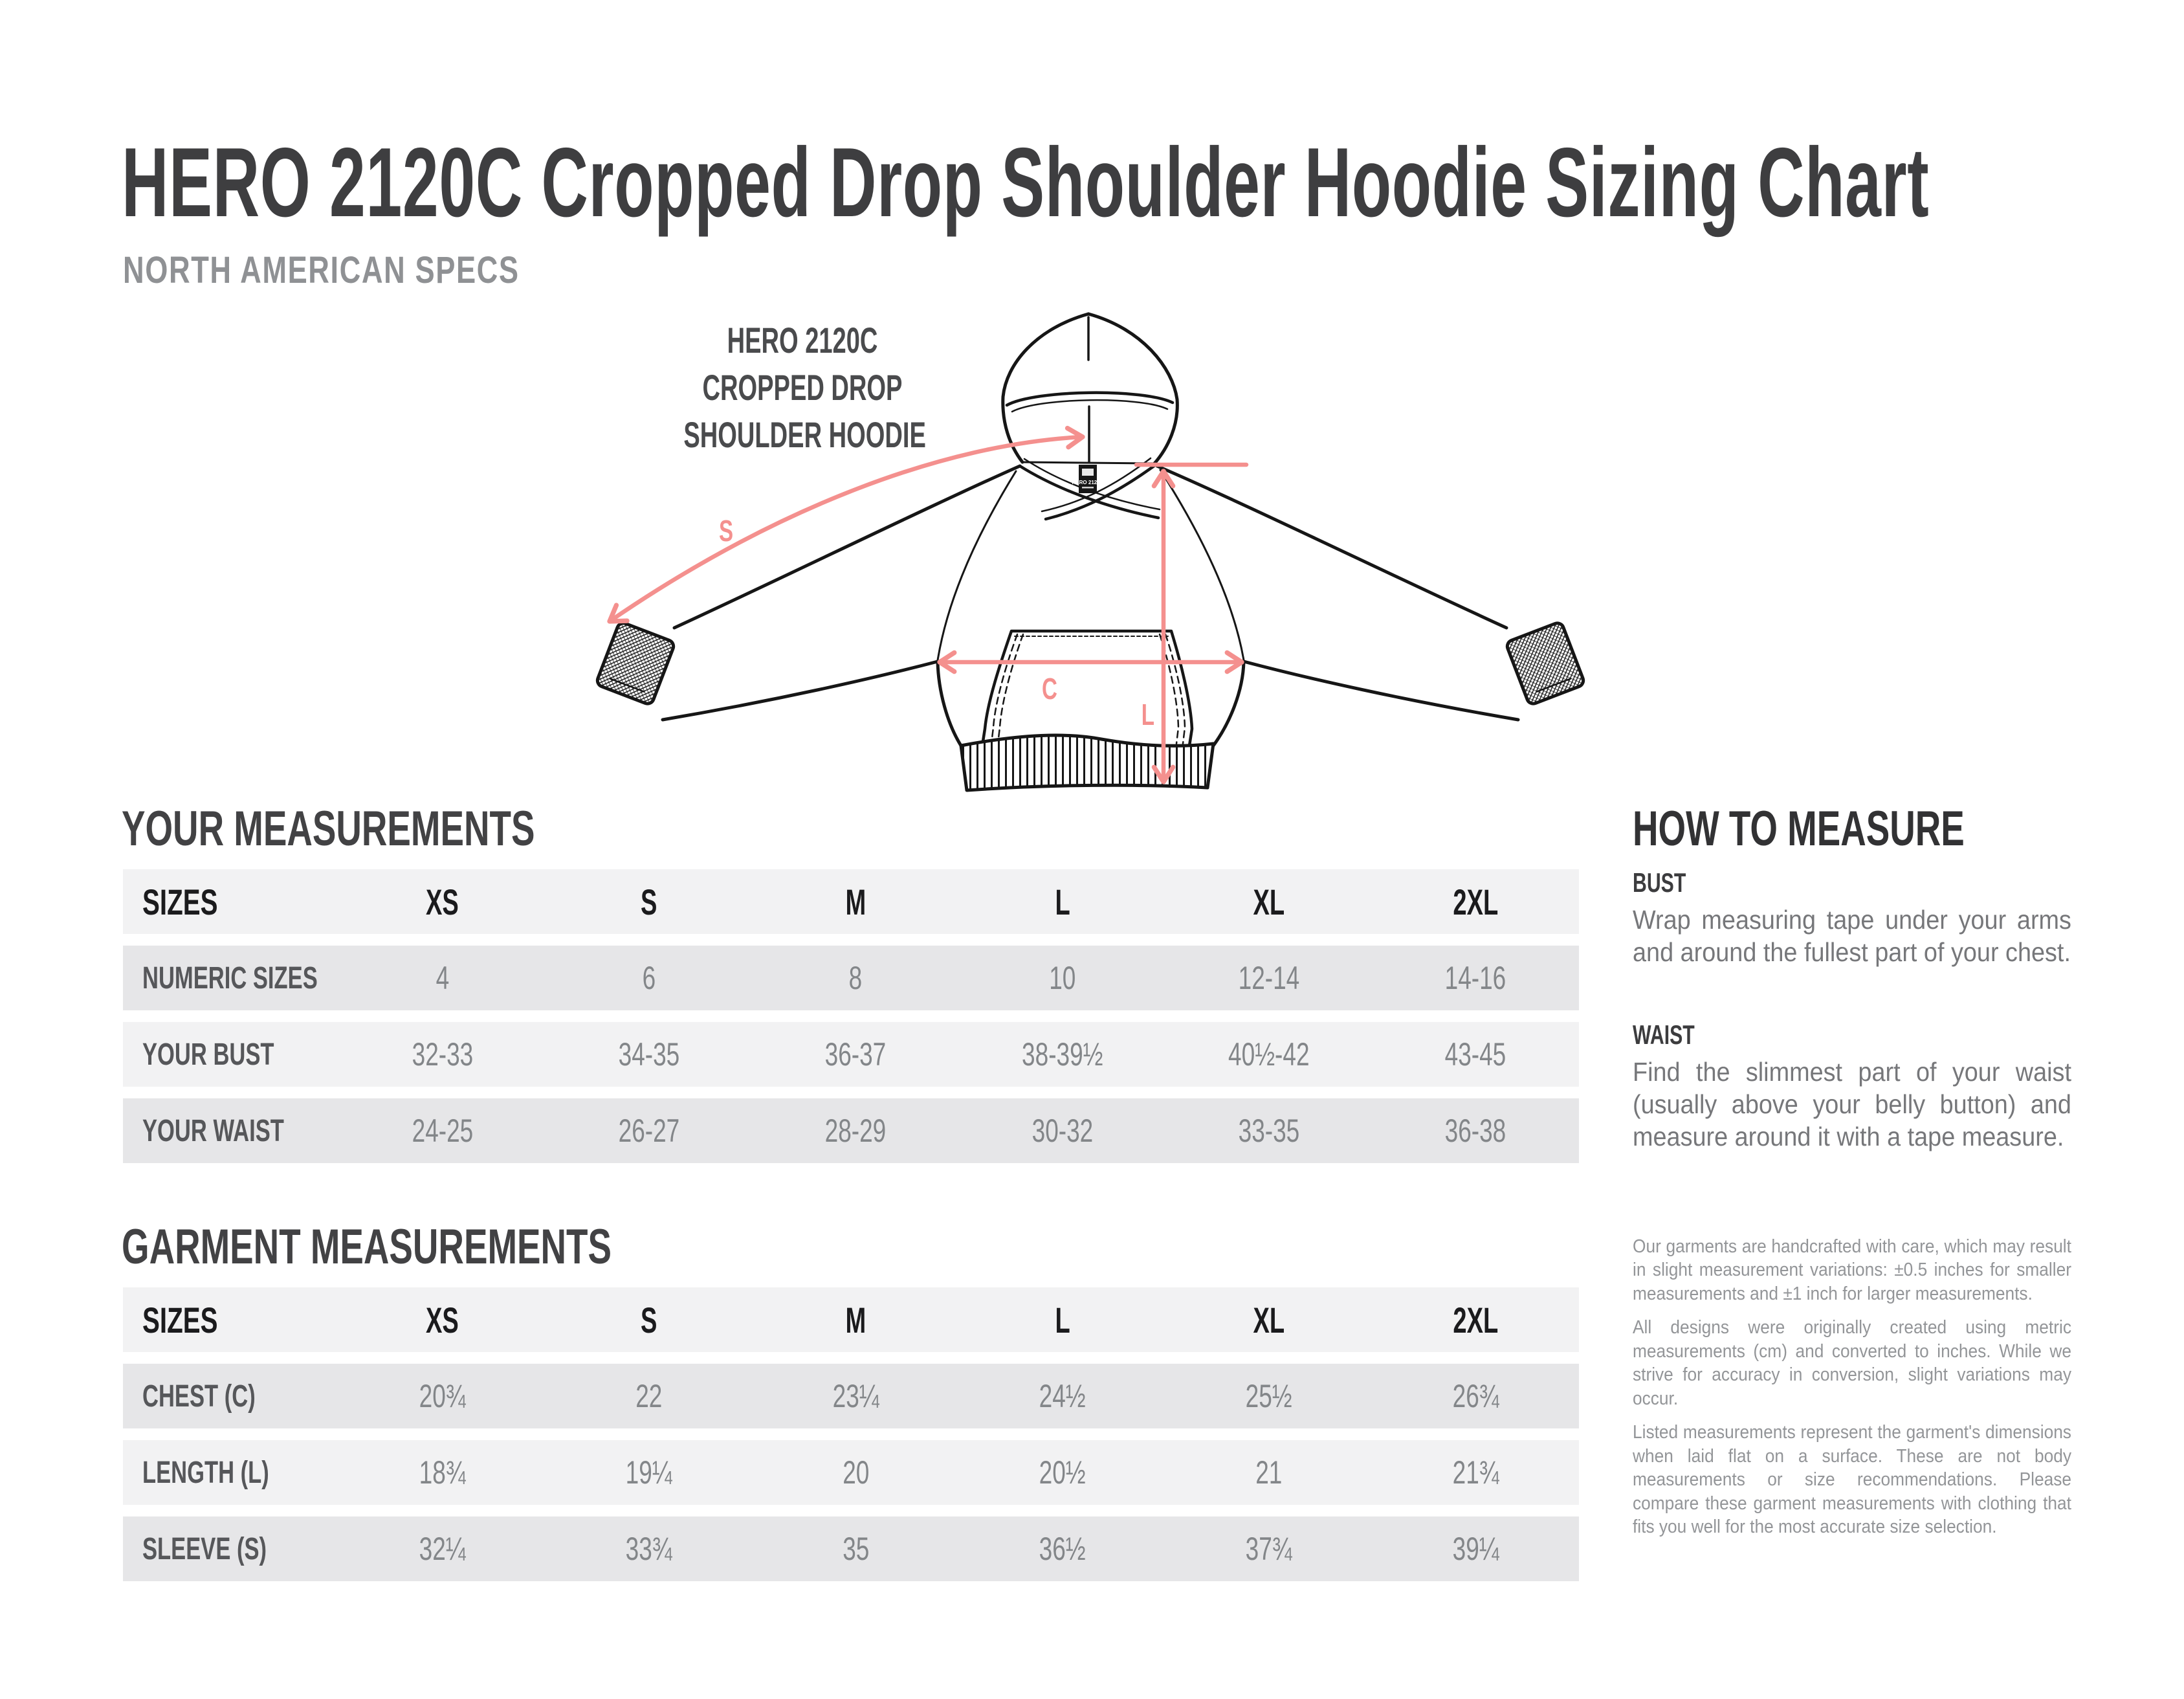  I want to click on value-cell: 20, so click(855, 1472).